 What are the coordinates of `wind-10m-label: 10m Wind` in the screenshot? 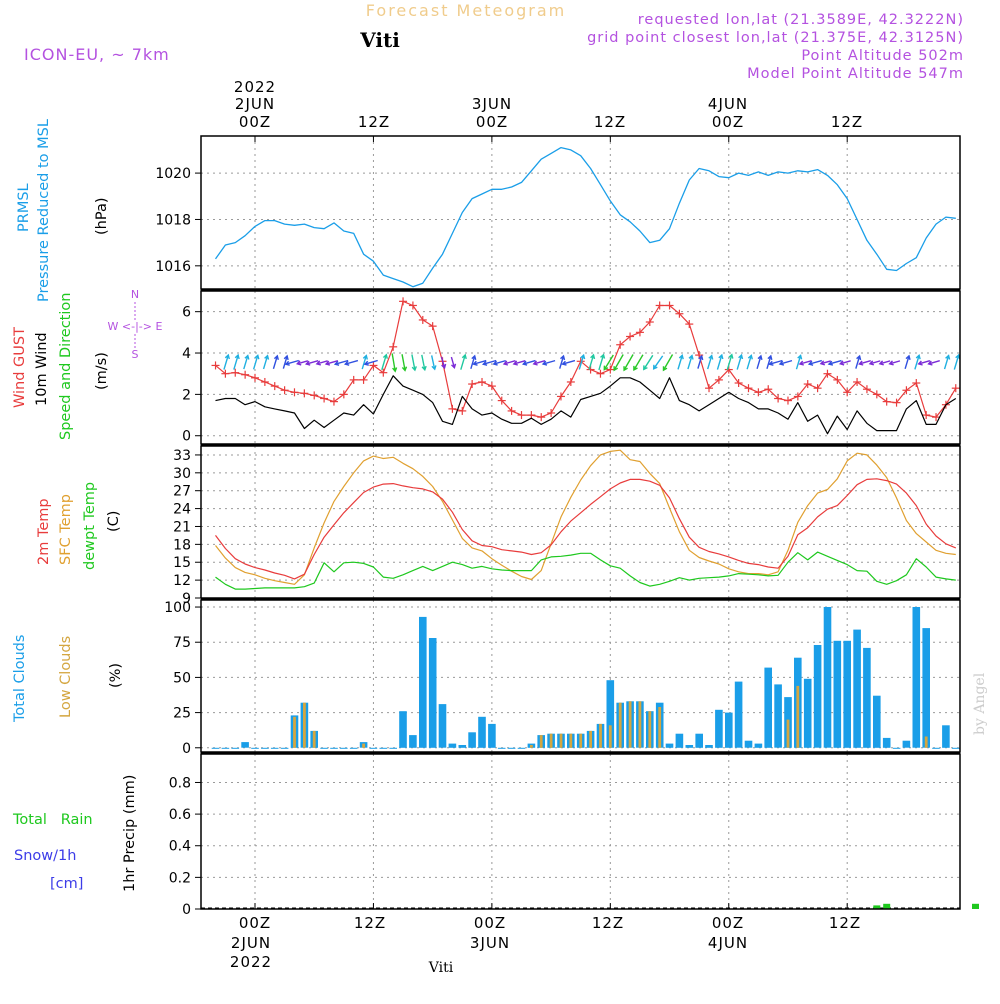 It's located at (42, 369).